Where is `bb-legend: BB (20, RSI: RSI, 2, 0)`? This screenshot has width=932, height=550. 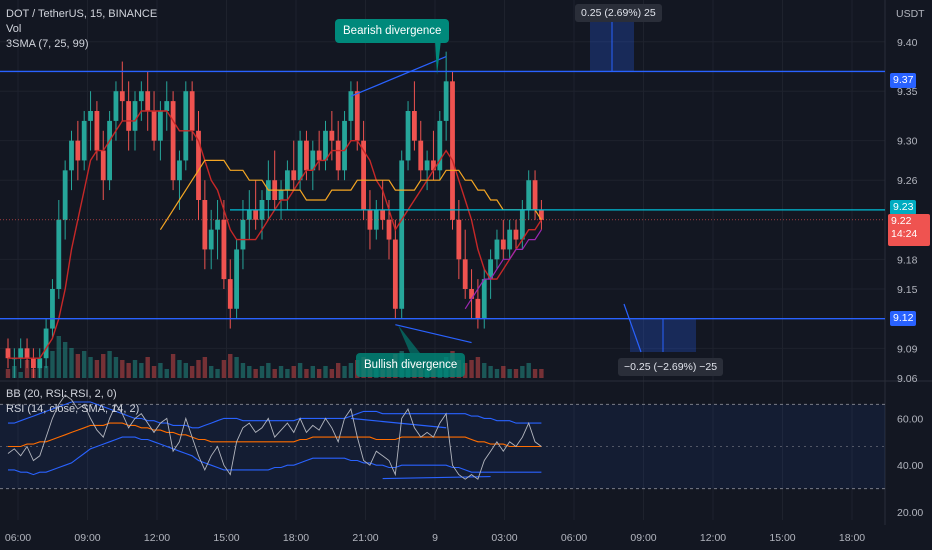 bb-legend: BB (20, RSI: RSI, 2, 0) is located at coordinates (61, 394).